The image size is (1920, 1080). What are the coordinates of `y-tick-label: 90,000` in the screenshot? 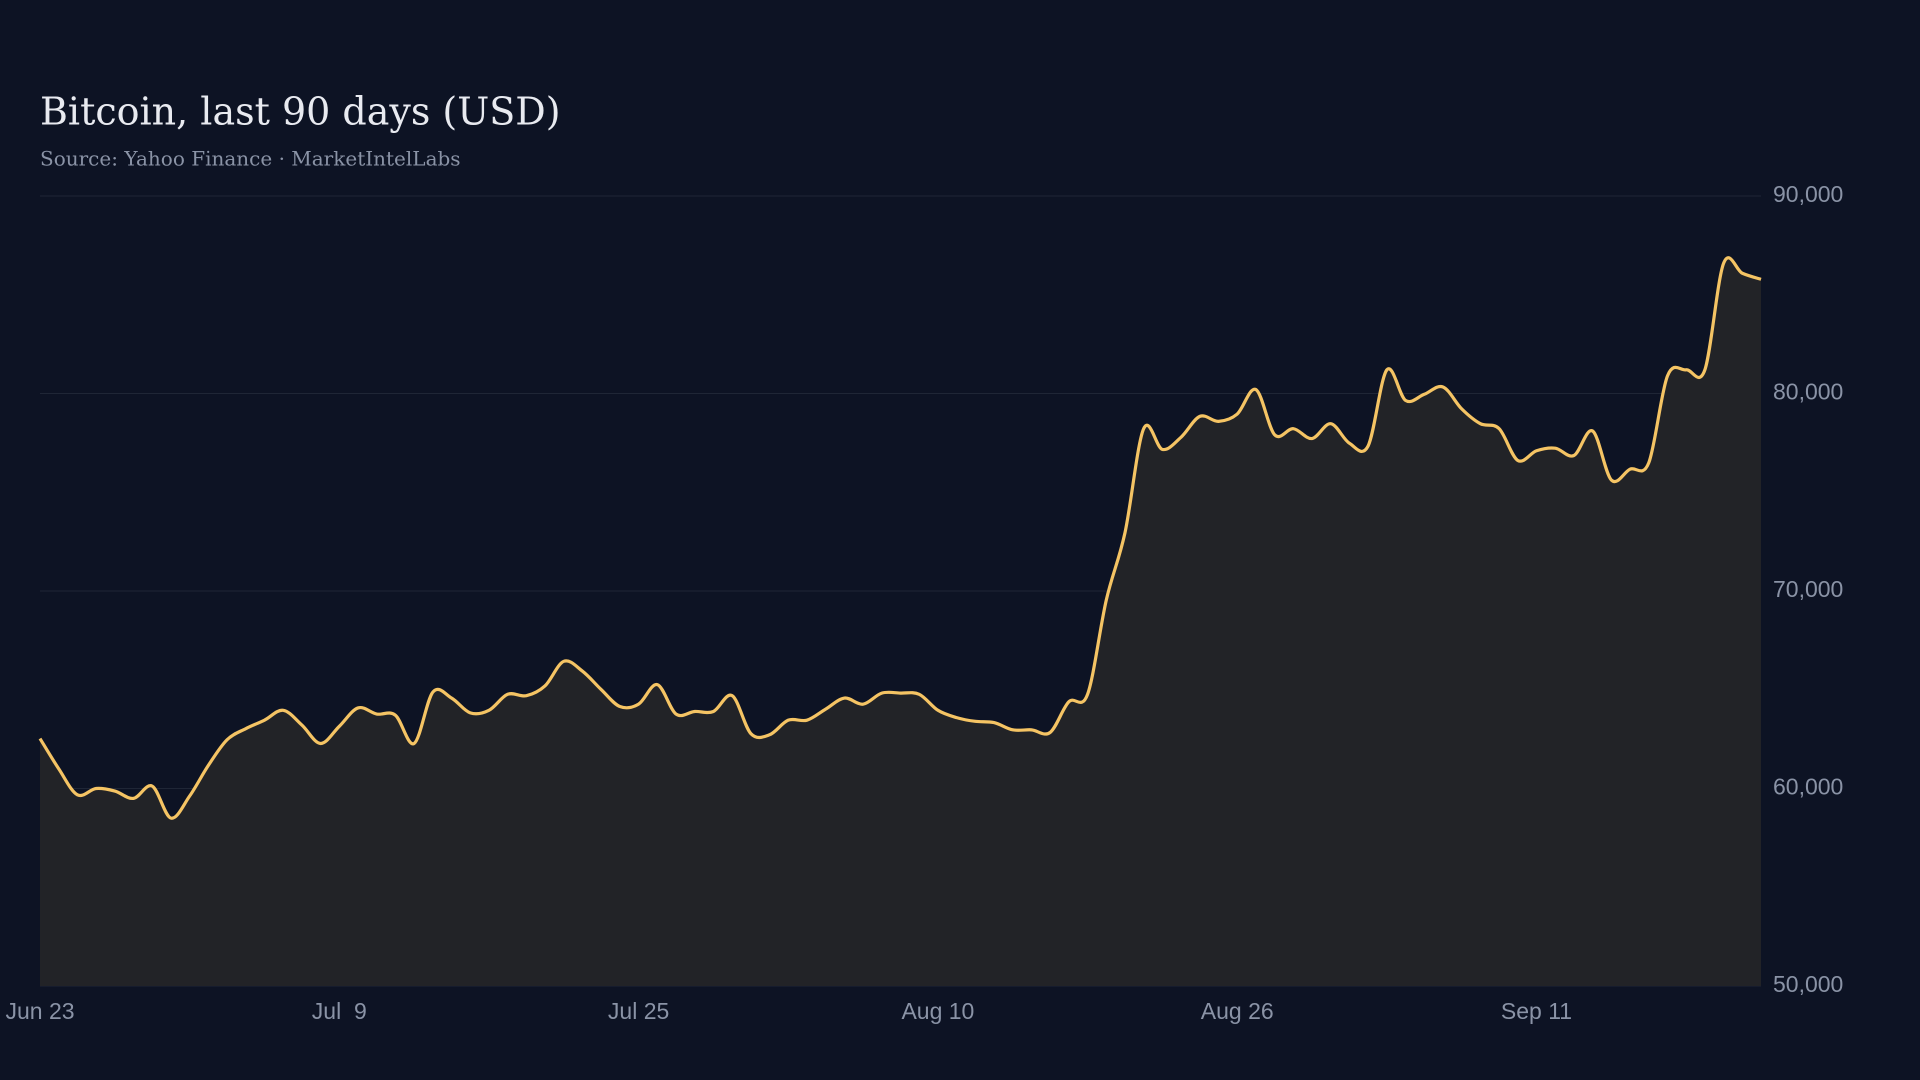 It's located at (1808, 194).